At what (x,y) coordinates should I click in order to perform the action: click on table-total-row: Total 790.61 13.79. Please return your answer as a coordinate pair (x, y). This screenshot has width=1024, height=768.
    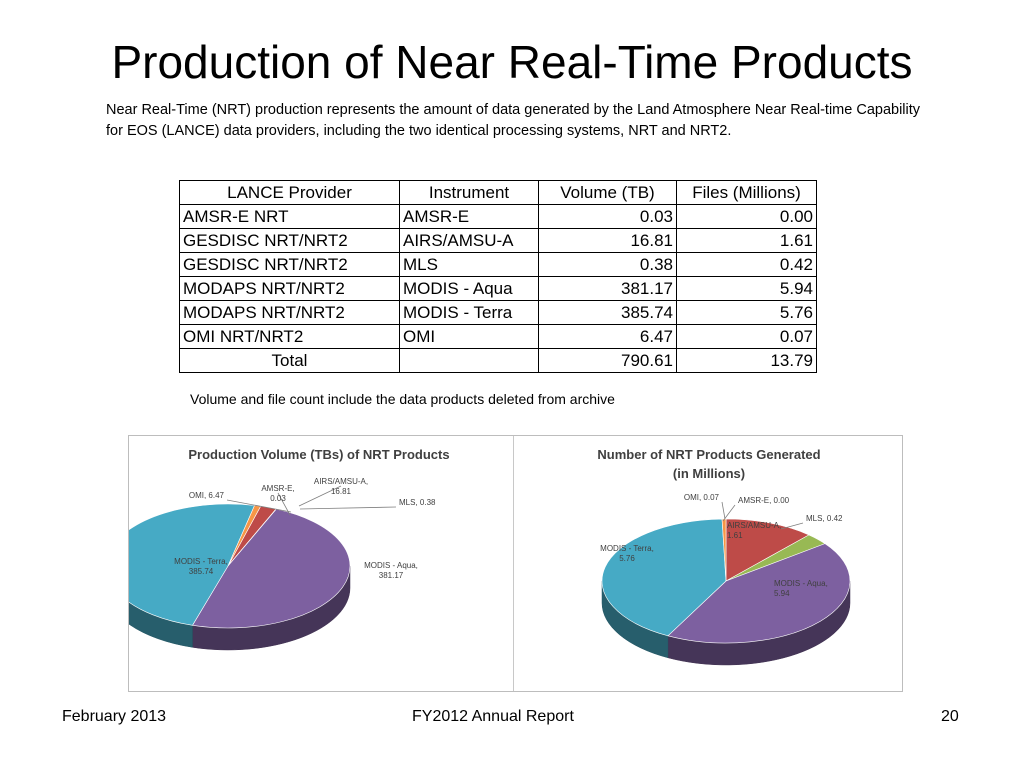
    Looking at the image, I should click on (498, 360).